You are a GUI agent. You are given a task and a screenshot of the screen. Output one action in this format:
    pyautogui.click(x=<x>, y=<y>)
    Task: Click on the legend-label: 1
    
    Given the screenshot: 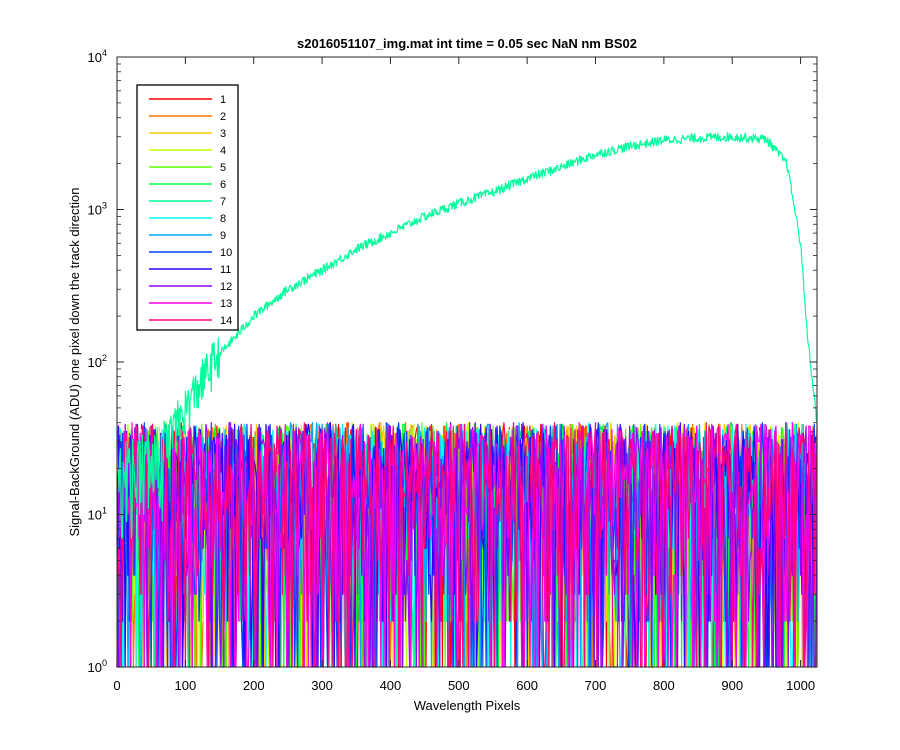 What is the action you would take?
    pyautogui.click(x=223, y=100)
    